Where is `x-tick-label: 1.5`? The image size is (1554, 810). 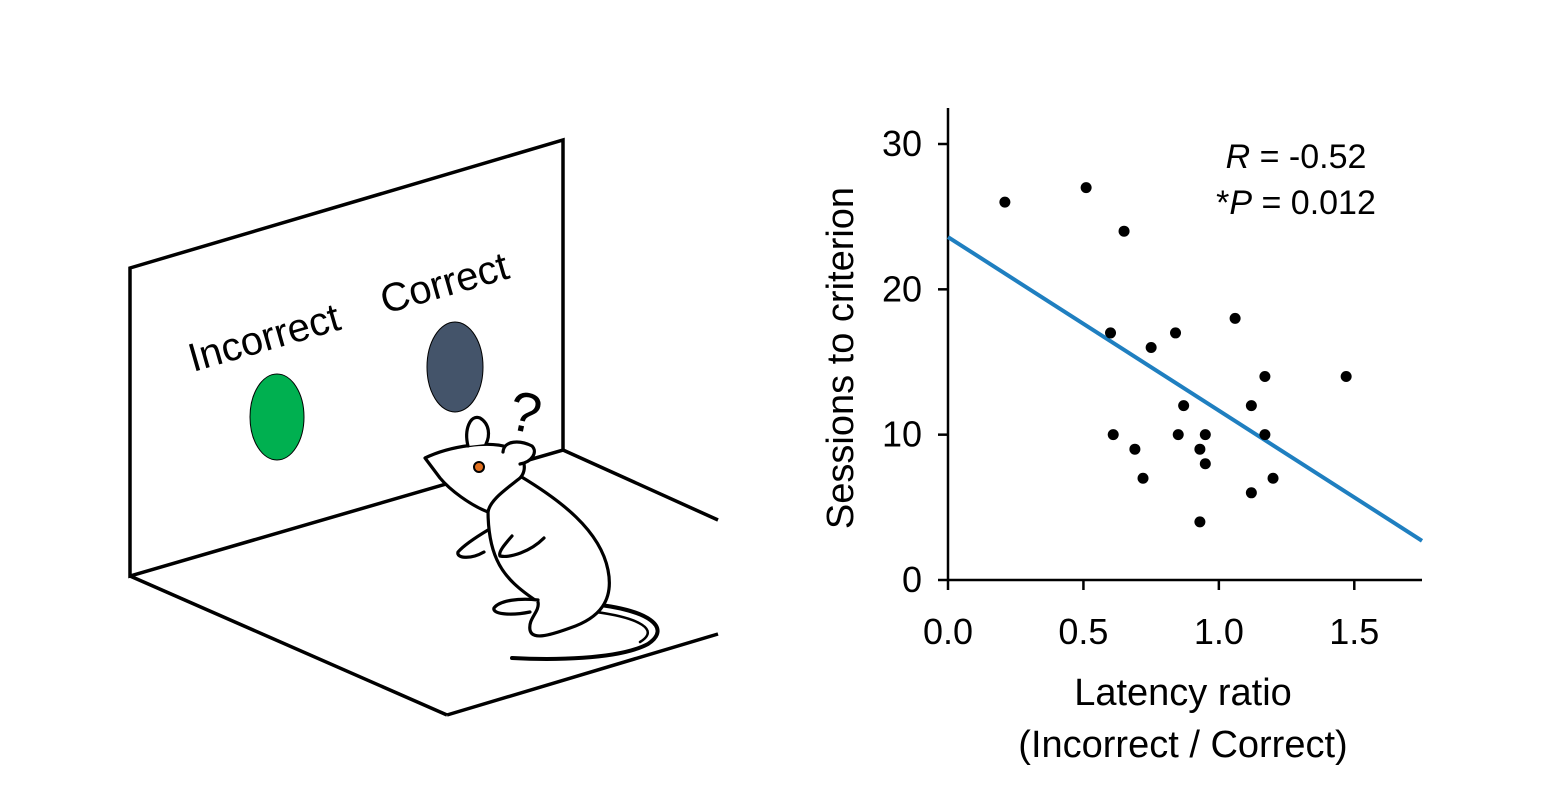 x-tick-label: 1.5 is located at coordinates (1354, 631).